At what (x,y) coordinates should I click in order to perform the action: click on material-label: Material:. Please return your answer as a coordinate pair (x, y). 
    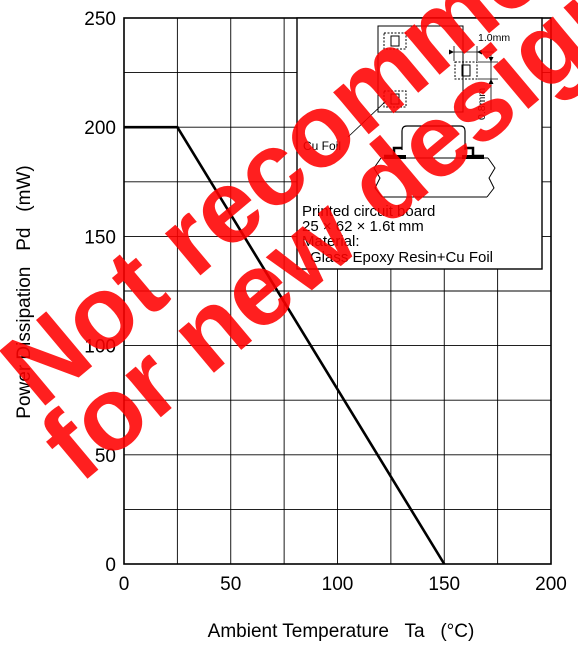
    Looking at the image, I should click on (331, 241).